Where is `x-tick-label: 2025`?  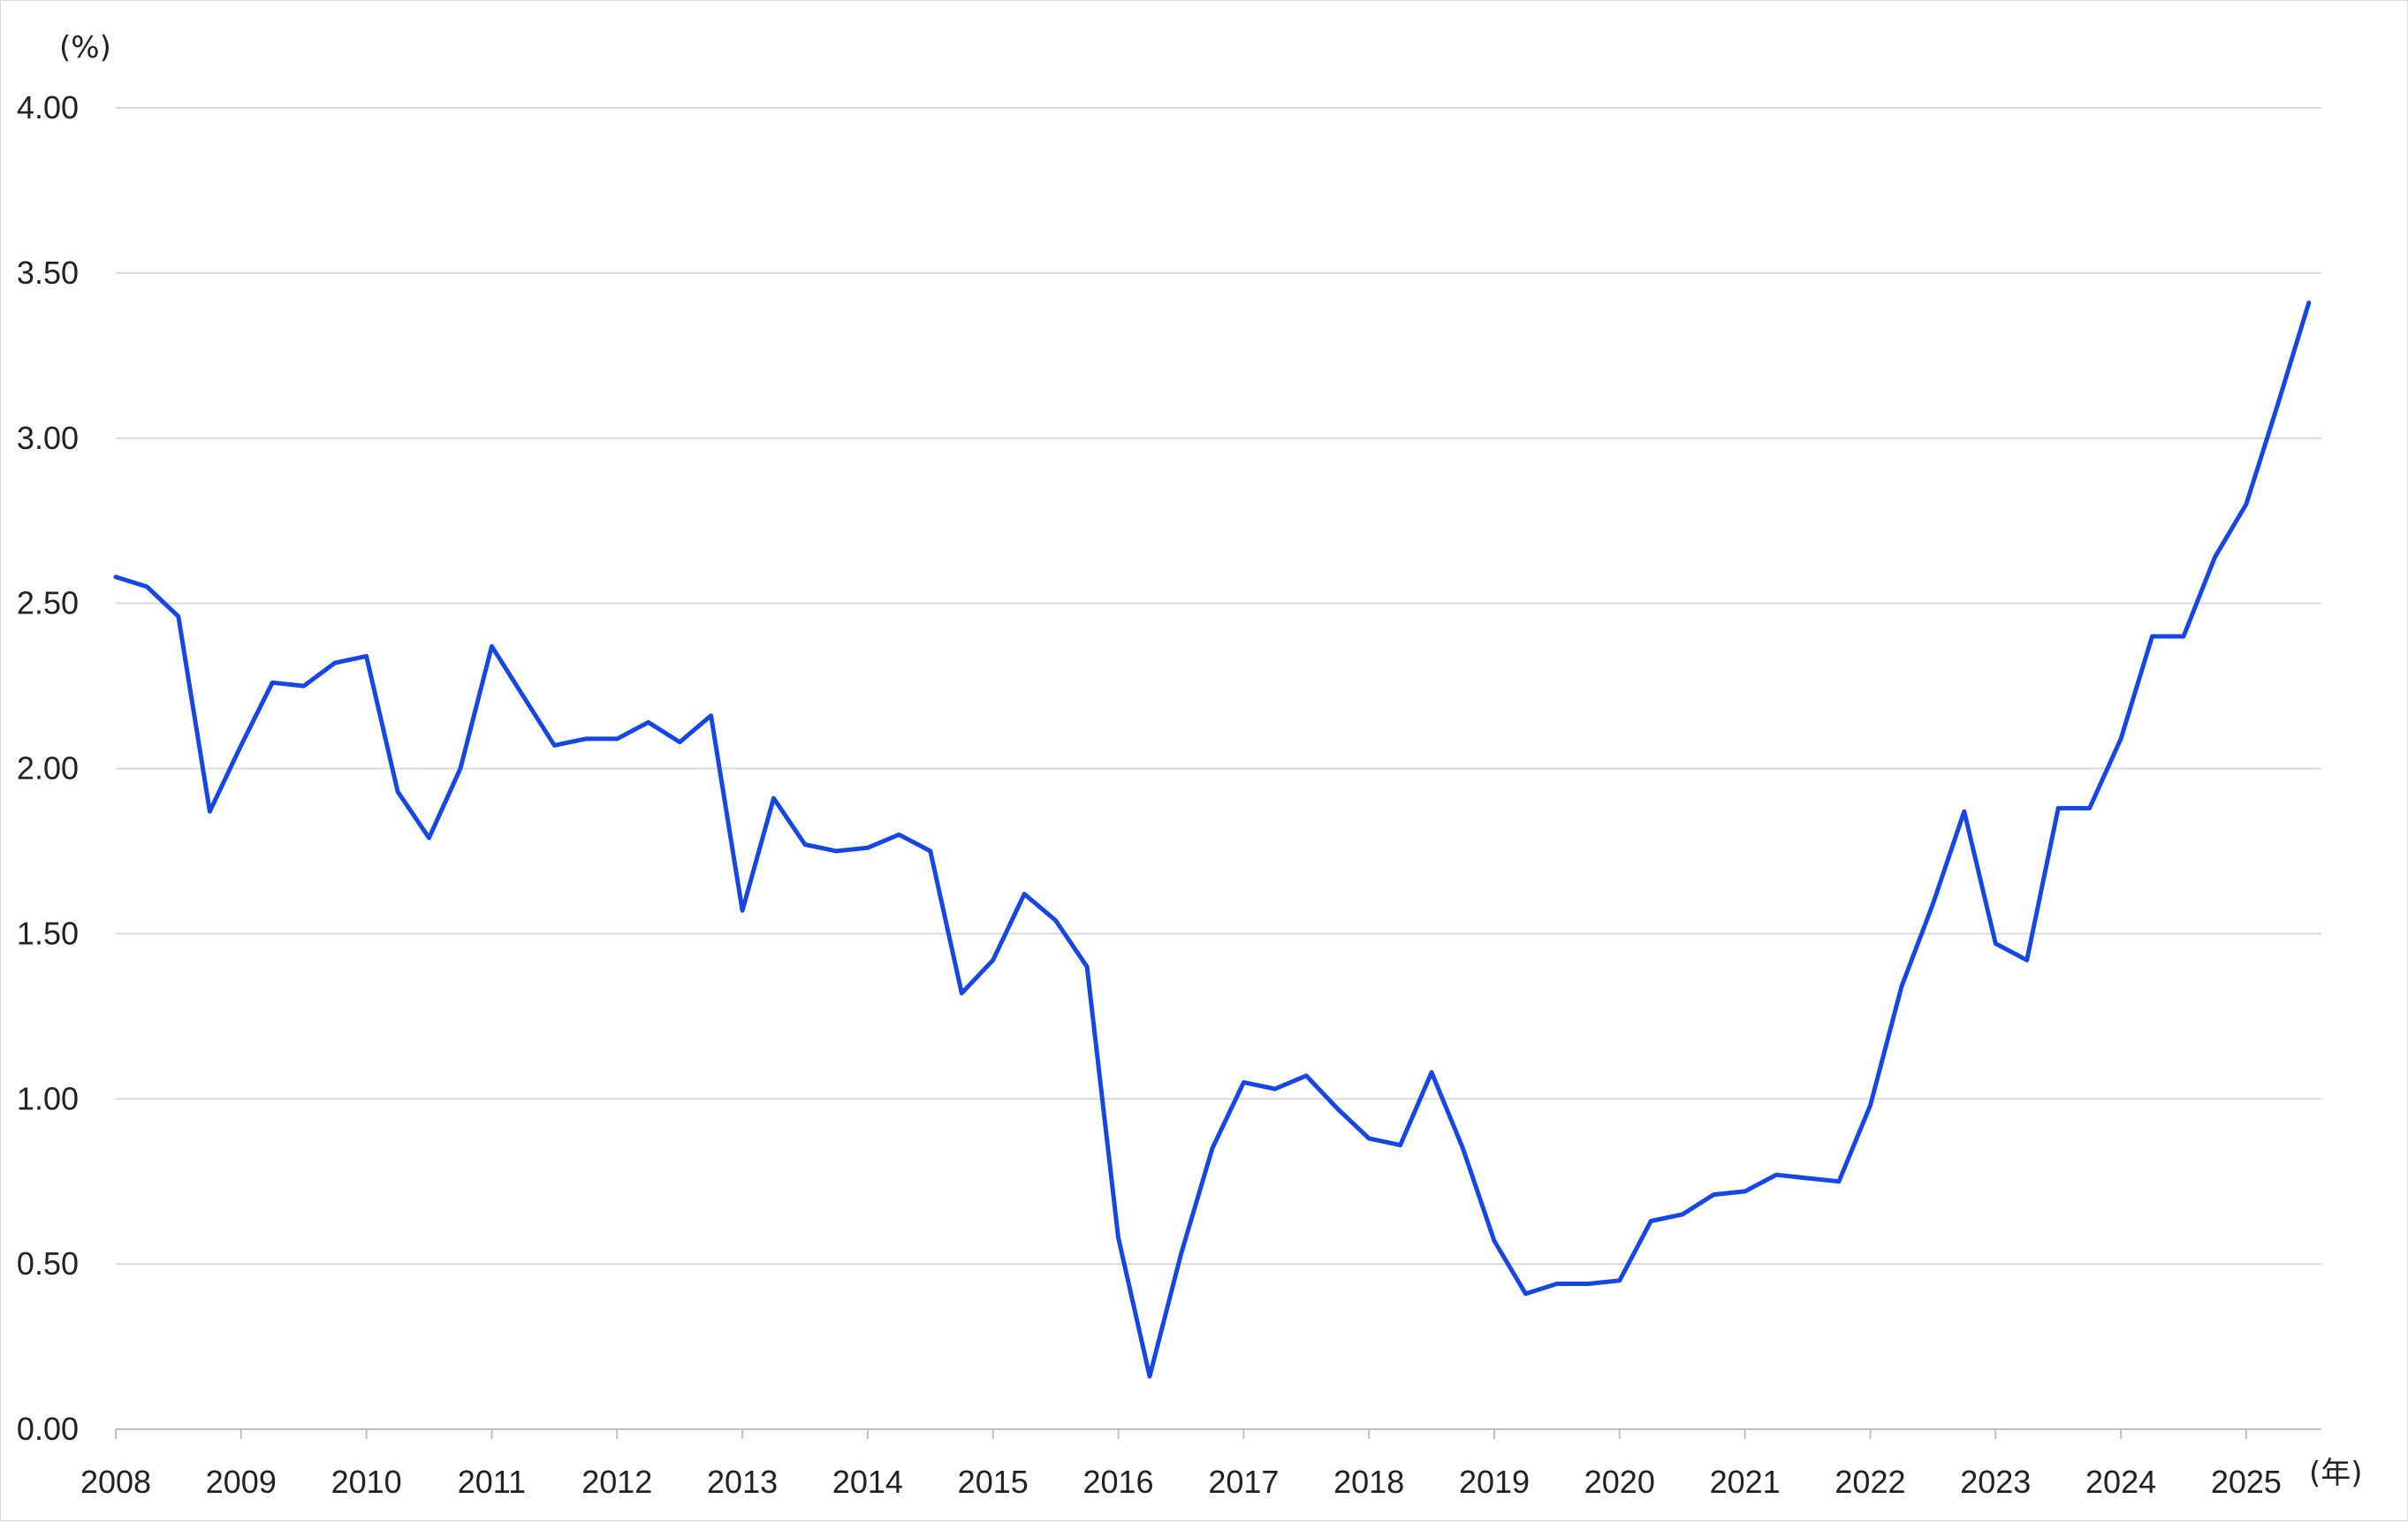
x-tick-label: 2025 is located at coordinates (2246, 1482).